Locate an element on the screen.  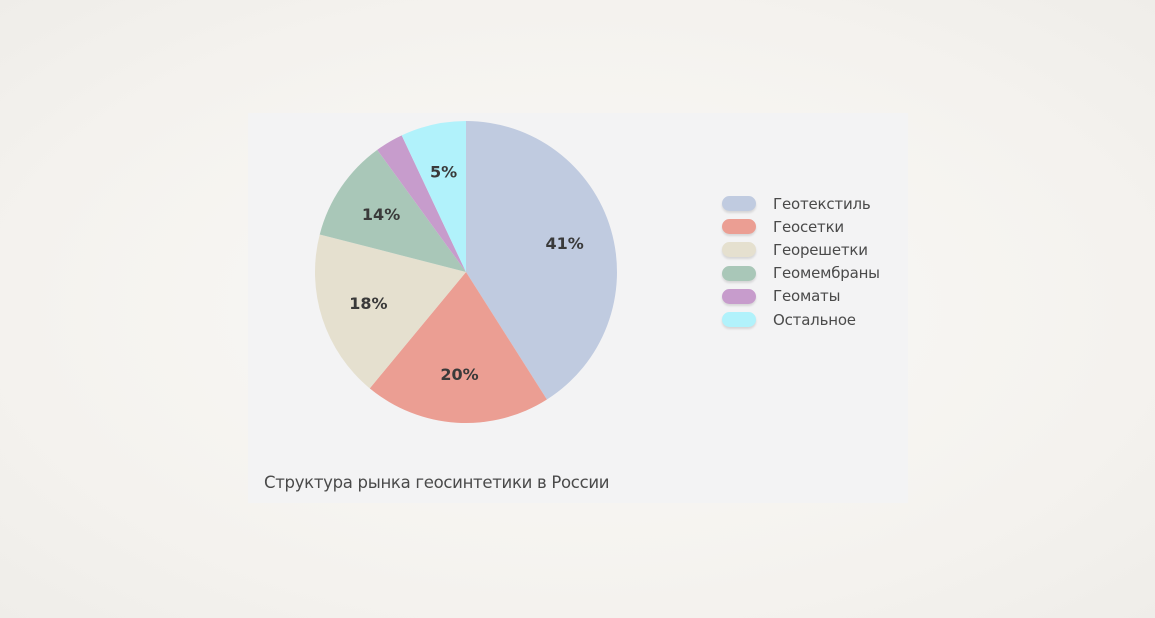
legend-item-3: Геомембраны is located at coordinates (801, 273).